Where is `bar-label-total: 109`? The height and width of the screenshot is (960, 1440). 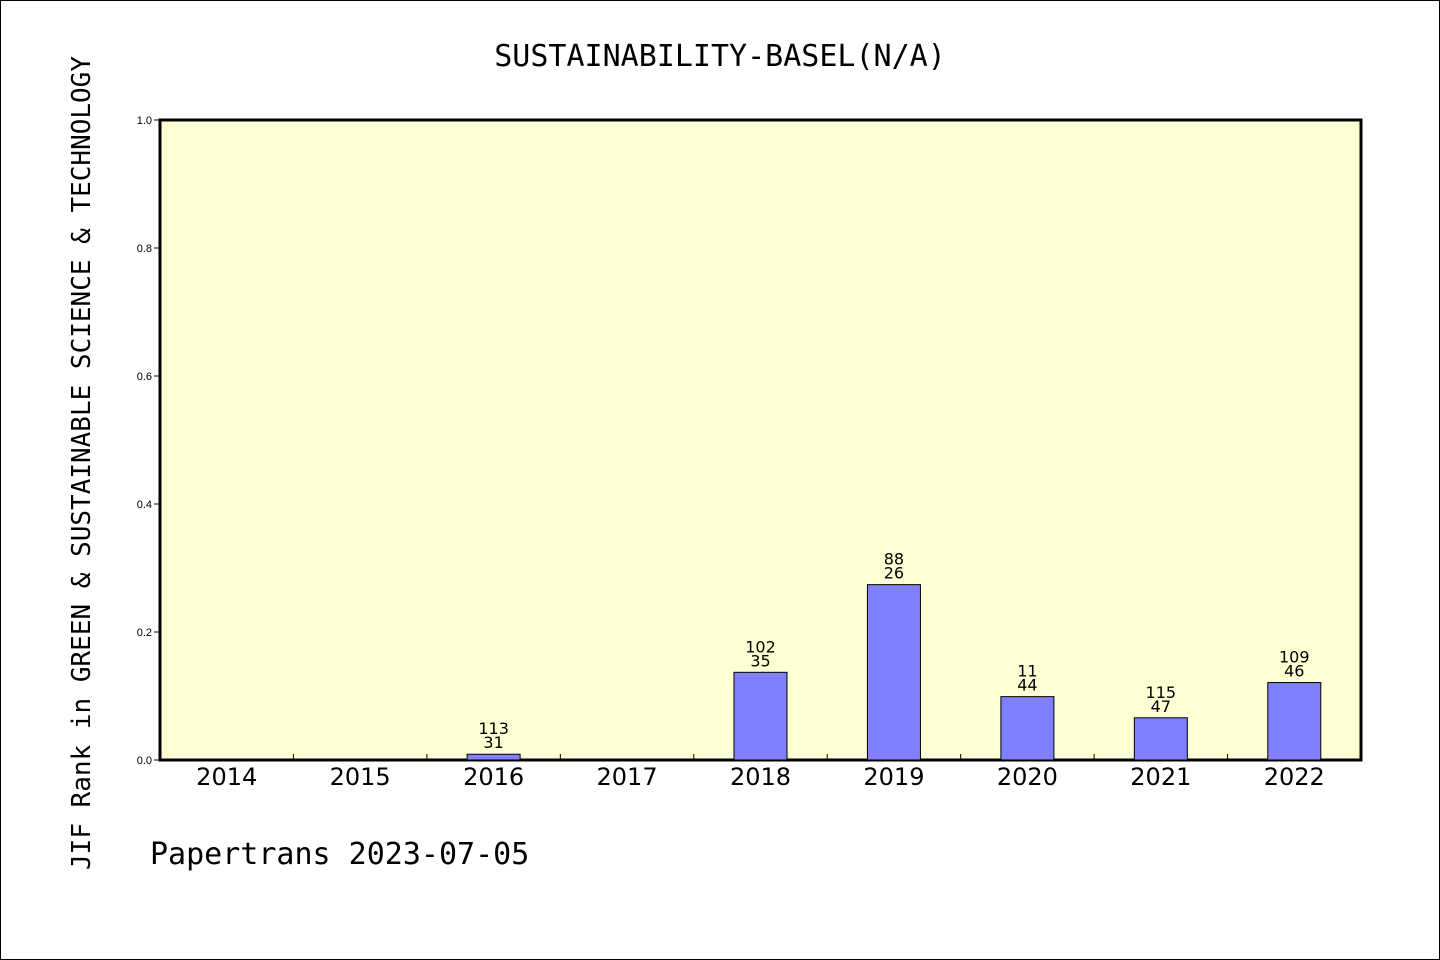 bar-label-total: 109 is located at coordinates (1294, 657).